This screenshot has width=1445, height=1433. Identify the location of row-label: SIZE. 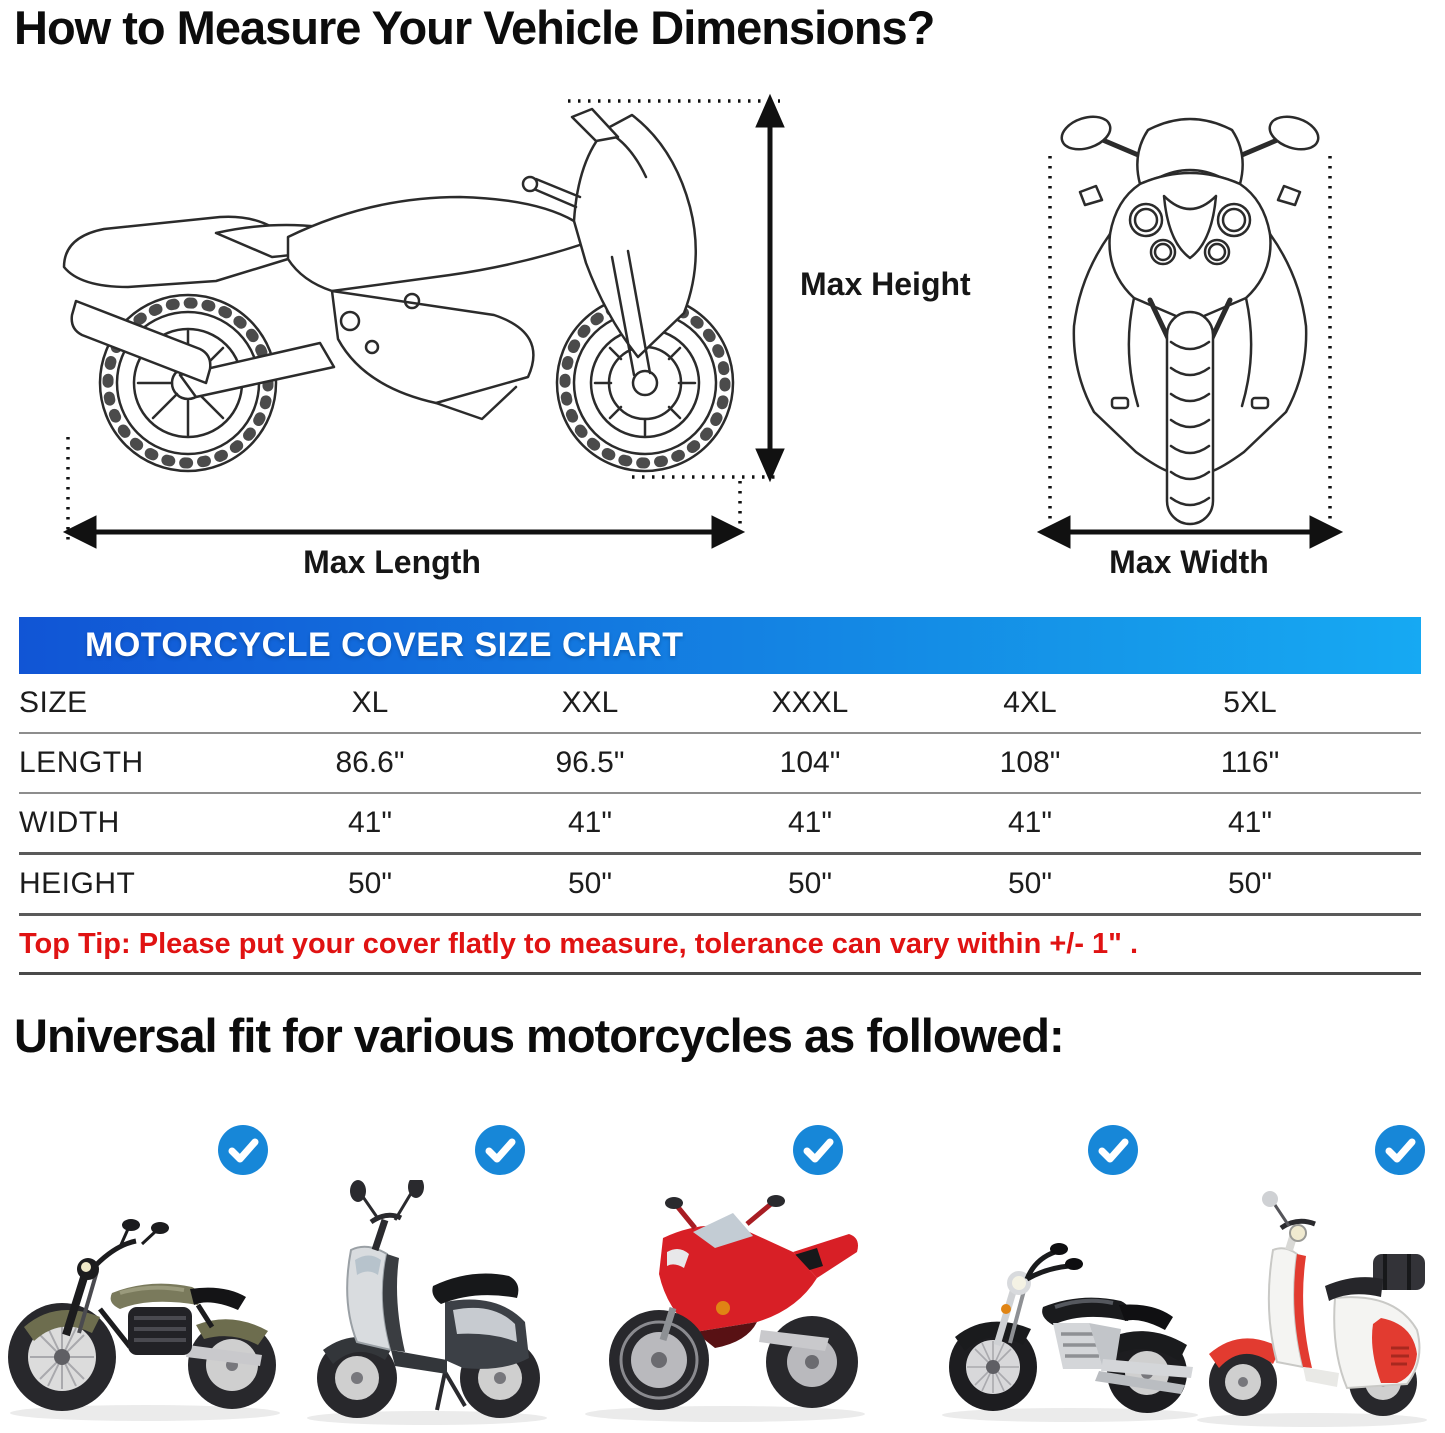
(139, 704).